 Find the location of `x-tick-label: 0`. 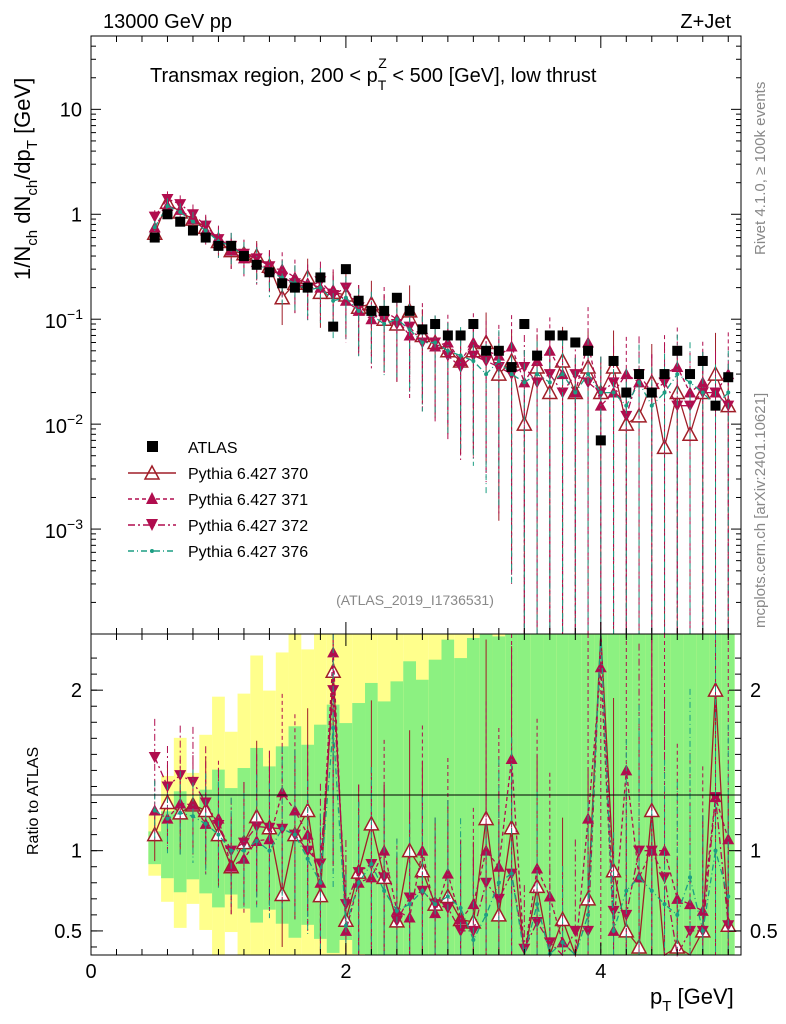

x-tick-label: 0 is located at coordinates (90, 972).